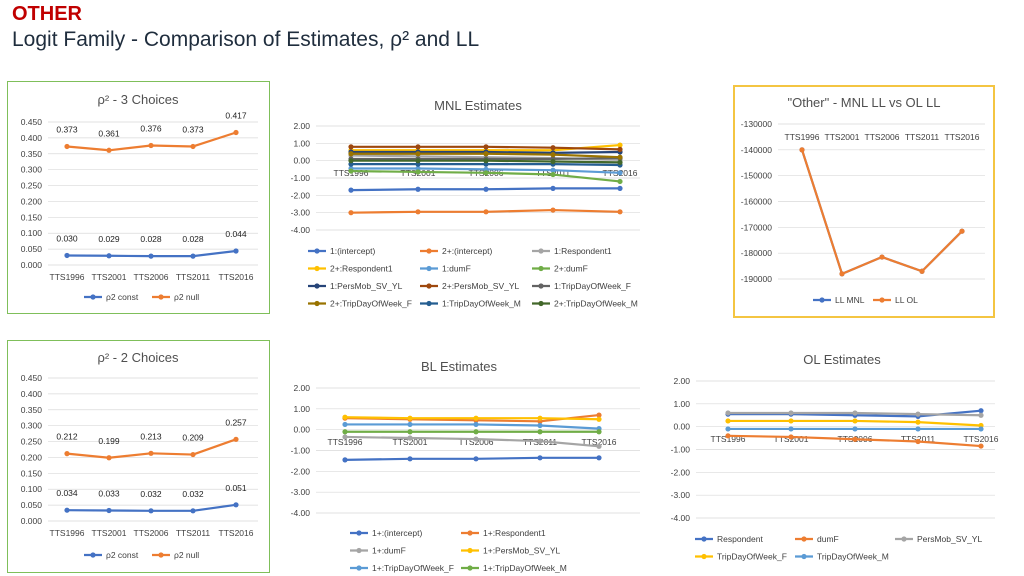  What do you see at coordinates (161, 297) in the screenshot?
I see `rho3-legend-marker` at bounding box center [161, 297].